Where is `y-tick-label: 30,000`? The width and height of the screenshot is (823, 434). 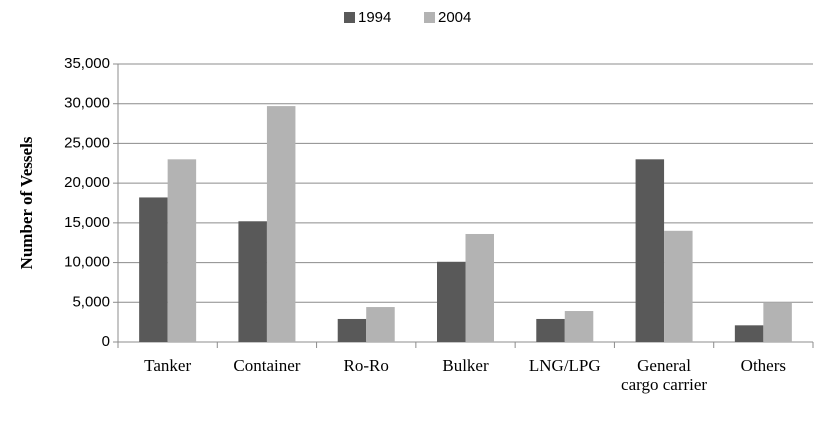
y-tick-label: 30,000 is located at coordinates (87, 103).